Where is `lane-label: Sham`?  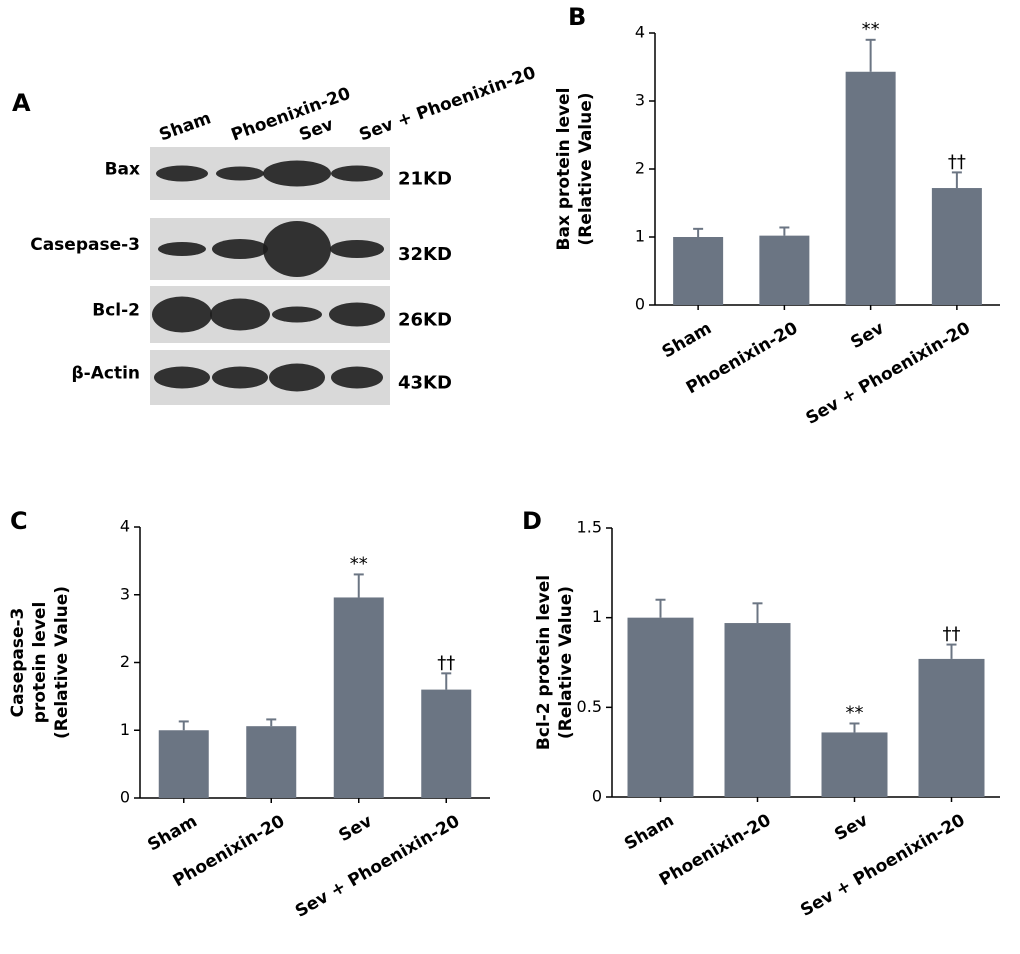
lane-label: Sham is located at coordinates (185, 126).